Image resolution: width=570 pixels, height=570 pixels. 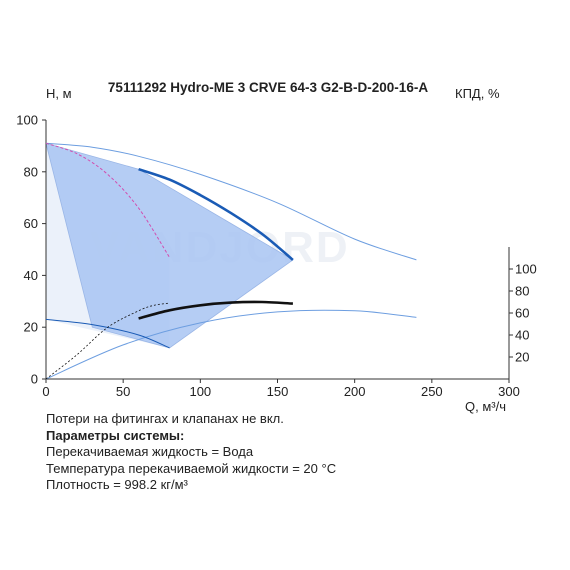 What do you see at coordinates (107, 200) in the screenshot?
I see `magenta-limit-curve` at bounding box center [107, 200].